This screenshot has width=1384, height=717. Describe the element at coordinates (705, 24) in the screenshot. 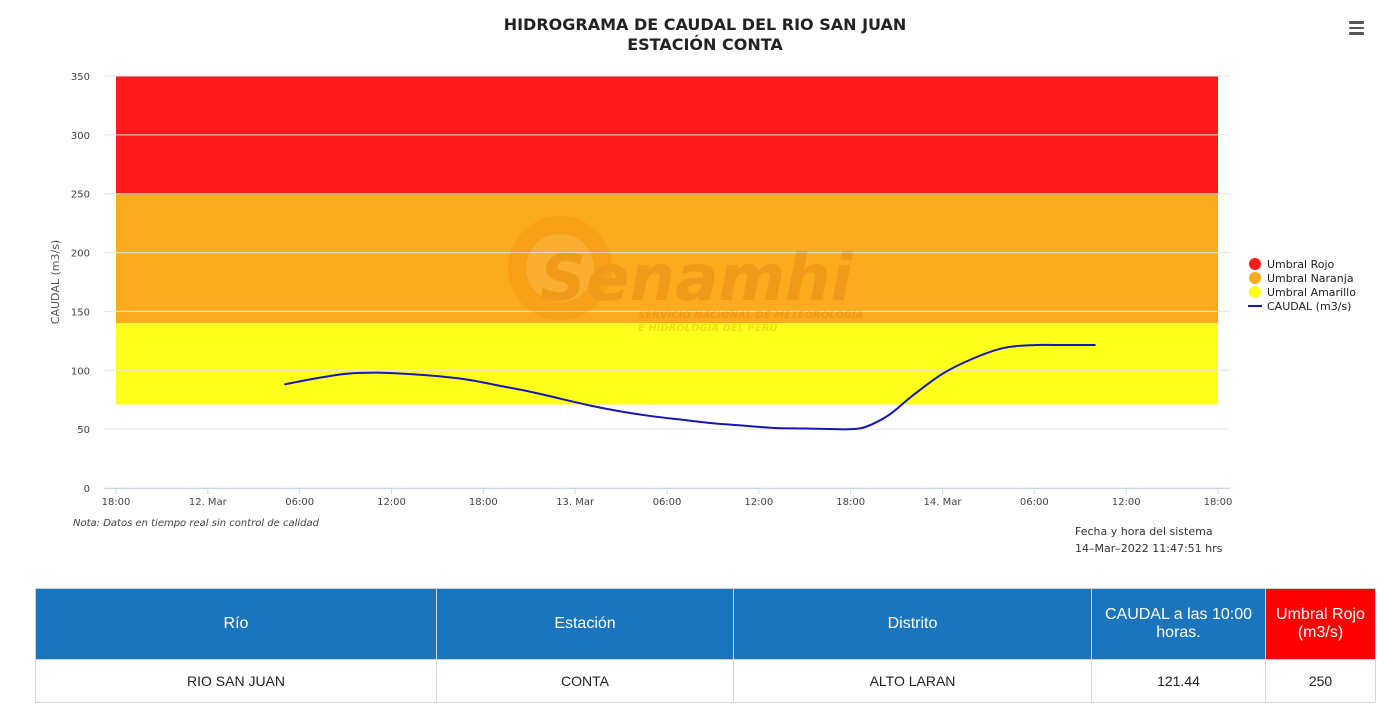

I see `chart-title: HIDROGRAMA DE CAUDAL DEL RIO SAN JUAN` at that location.